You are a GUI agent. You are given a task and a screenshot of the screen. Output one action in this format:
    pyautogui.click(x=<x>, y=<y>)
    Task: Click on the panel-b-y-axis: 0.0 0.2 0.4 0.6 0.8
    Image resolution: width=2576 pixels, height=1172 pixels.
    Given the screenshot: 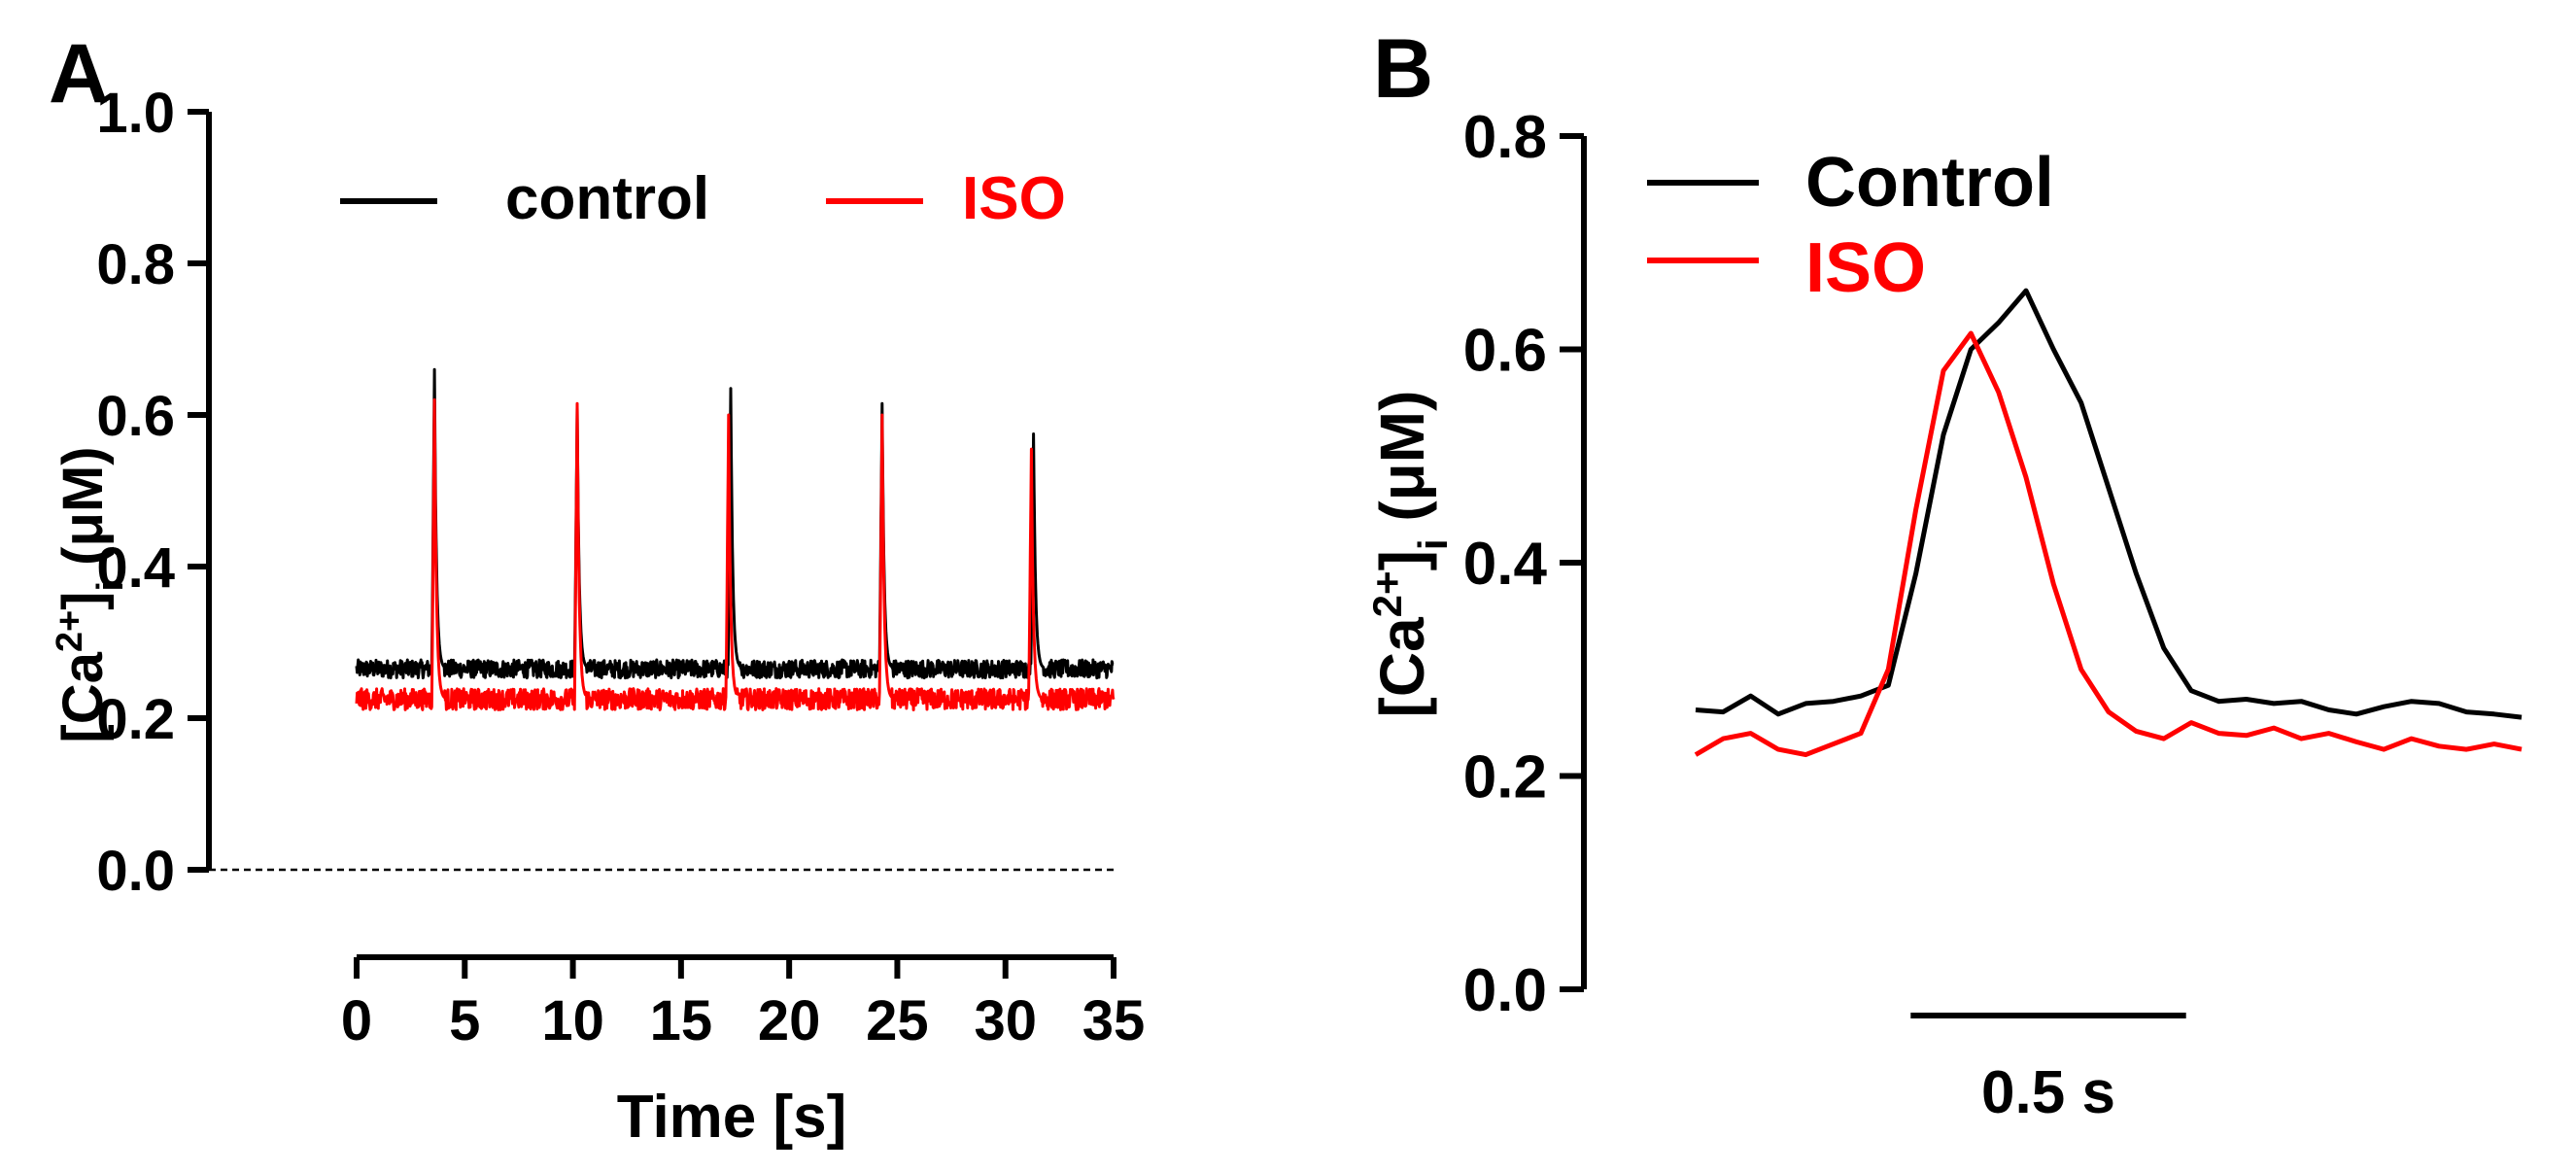 What is the action you would take?
    pyautogui.click(x=1525, y=564)
    